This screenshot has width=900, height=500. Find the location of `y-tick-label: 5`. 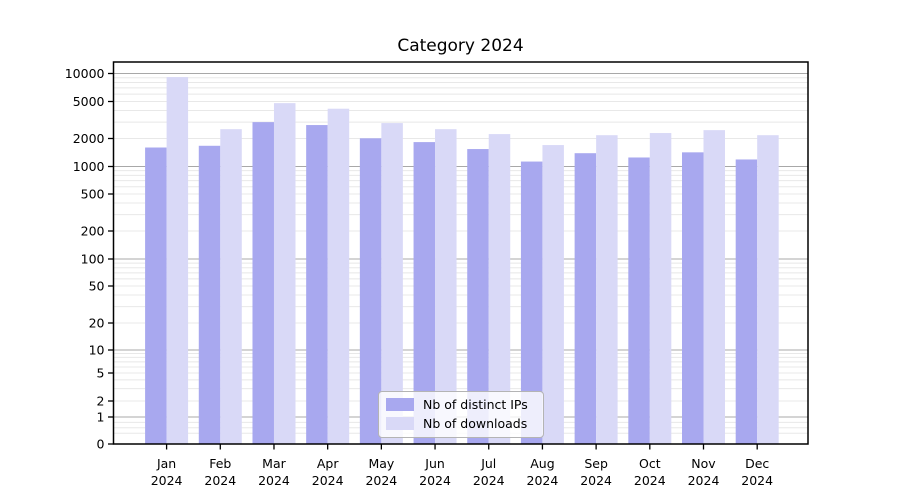

y-tick-label: 5 is located at coordinates (101, 373).